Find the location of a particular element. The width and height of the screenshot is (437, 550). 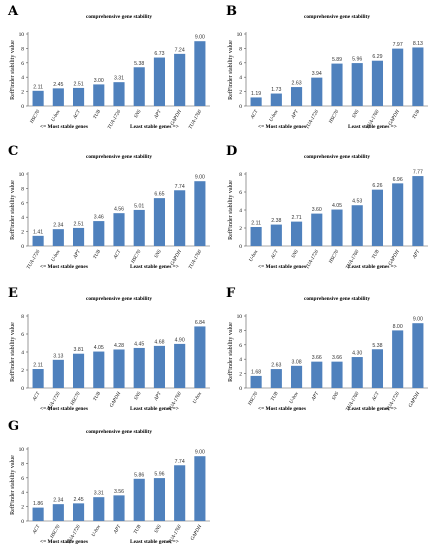

data-label: 4.30 is located at coordinates (357, 354).